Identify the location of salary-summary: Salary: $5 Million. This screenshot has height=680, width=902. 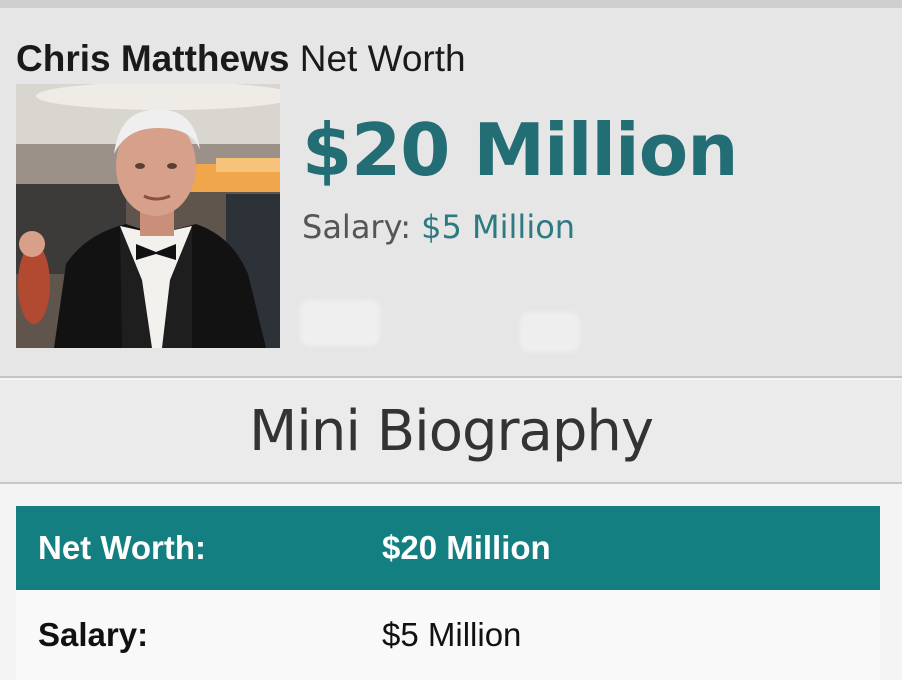
(438, 227).